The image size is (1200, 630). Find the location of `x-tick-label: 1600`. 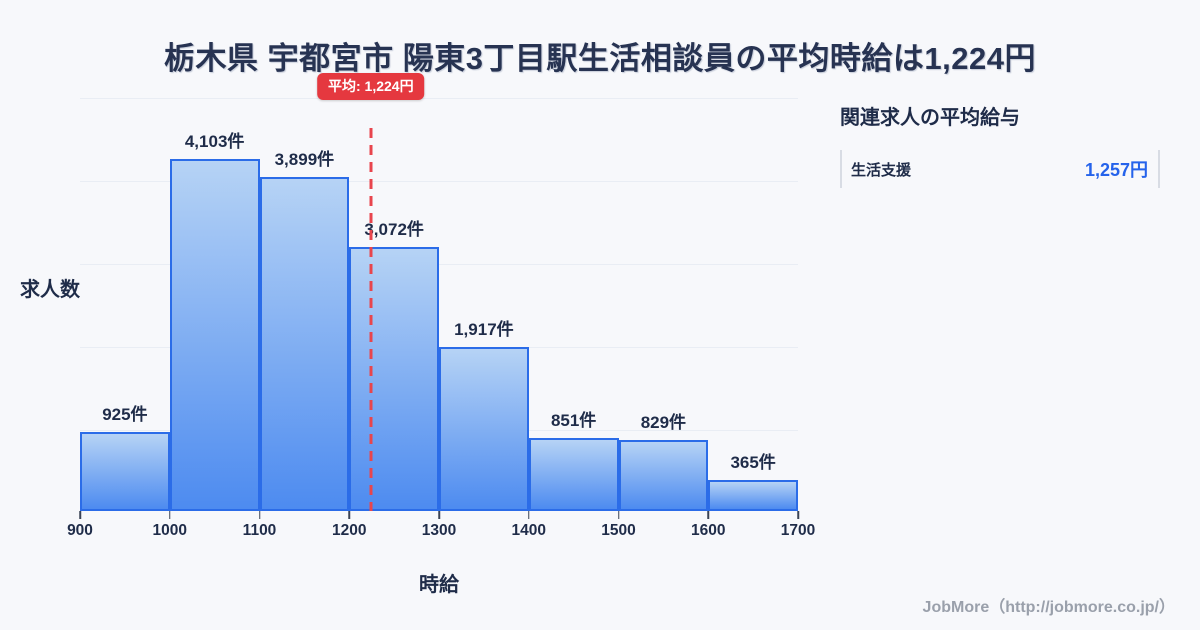

x-tick-label: 1600 is located at coordinates (708, 530).